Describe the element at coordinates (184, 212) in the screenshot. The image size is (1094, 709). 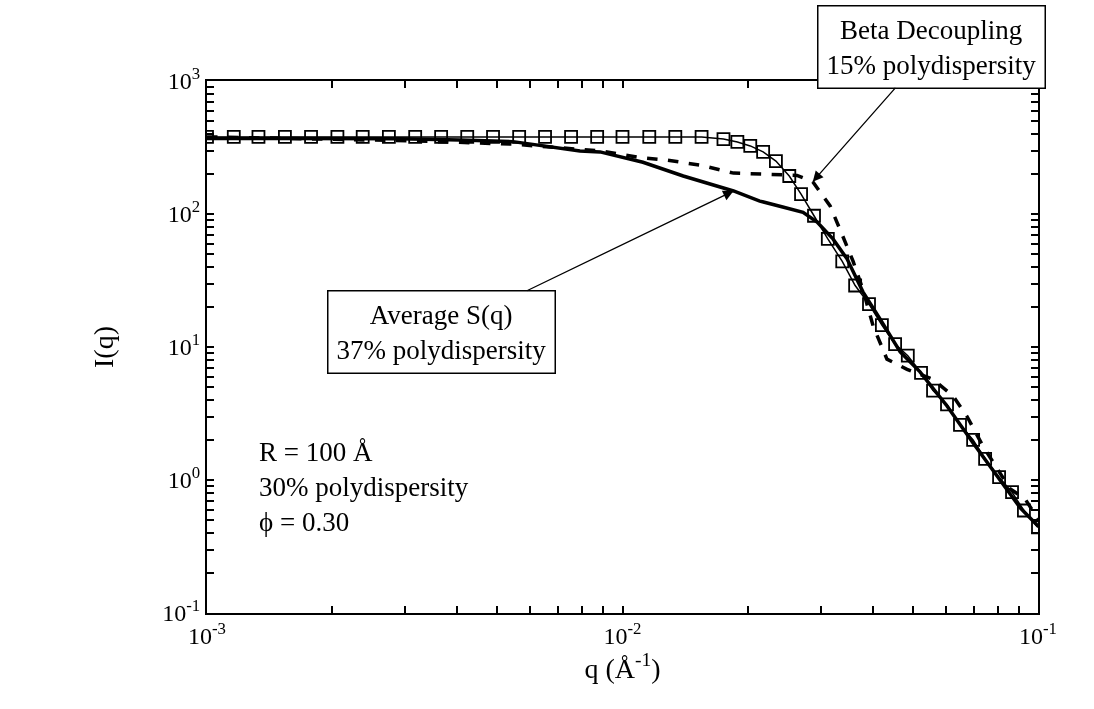
I see `y-tick-label: 10$^{2}$` at that location.